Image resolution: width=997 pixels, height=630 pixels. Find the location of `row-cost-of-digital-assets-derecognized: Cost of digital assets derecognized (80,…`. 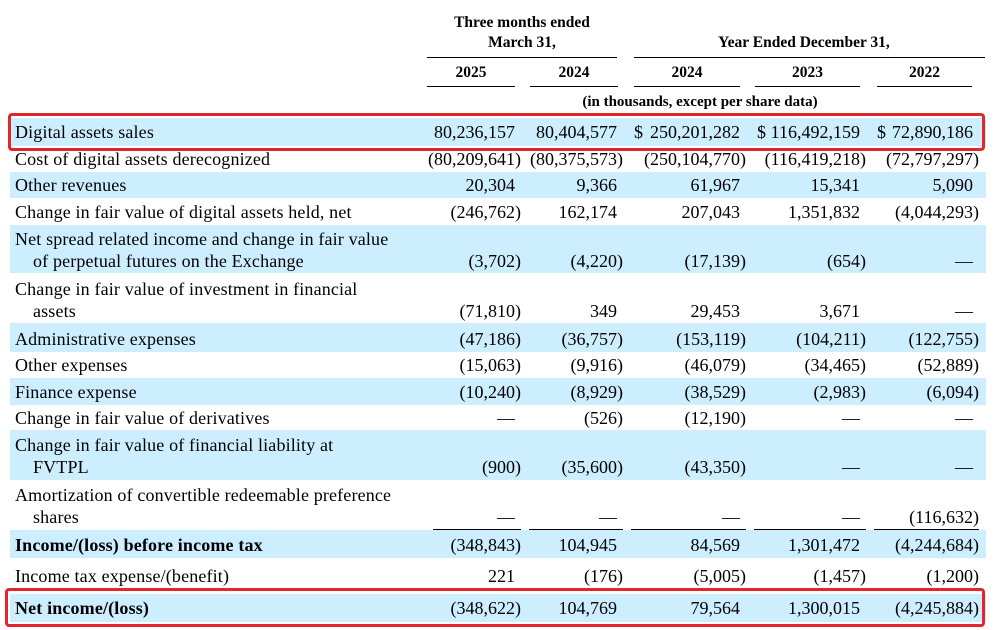

row-cost-of-digital-assets-derecognized: Cost of digital assets derecognized (80,… is located at coordinates (498, 159).